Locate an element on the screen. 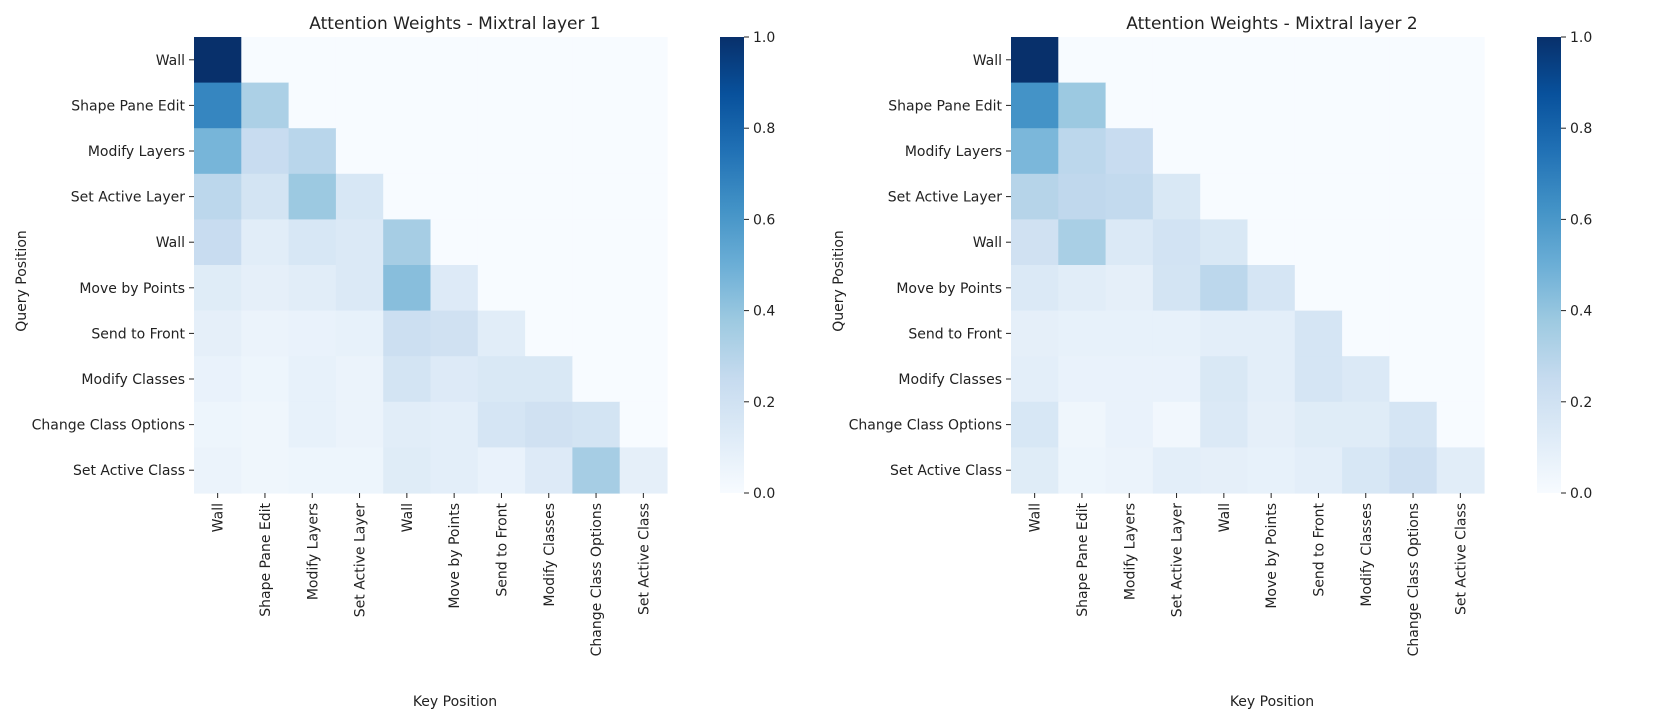 This screenshot has height=727, width=1661. y-tick-label: Modify Classes is located at coordinates (950, 380).